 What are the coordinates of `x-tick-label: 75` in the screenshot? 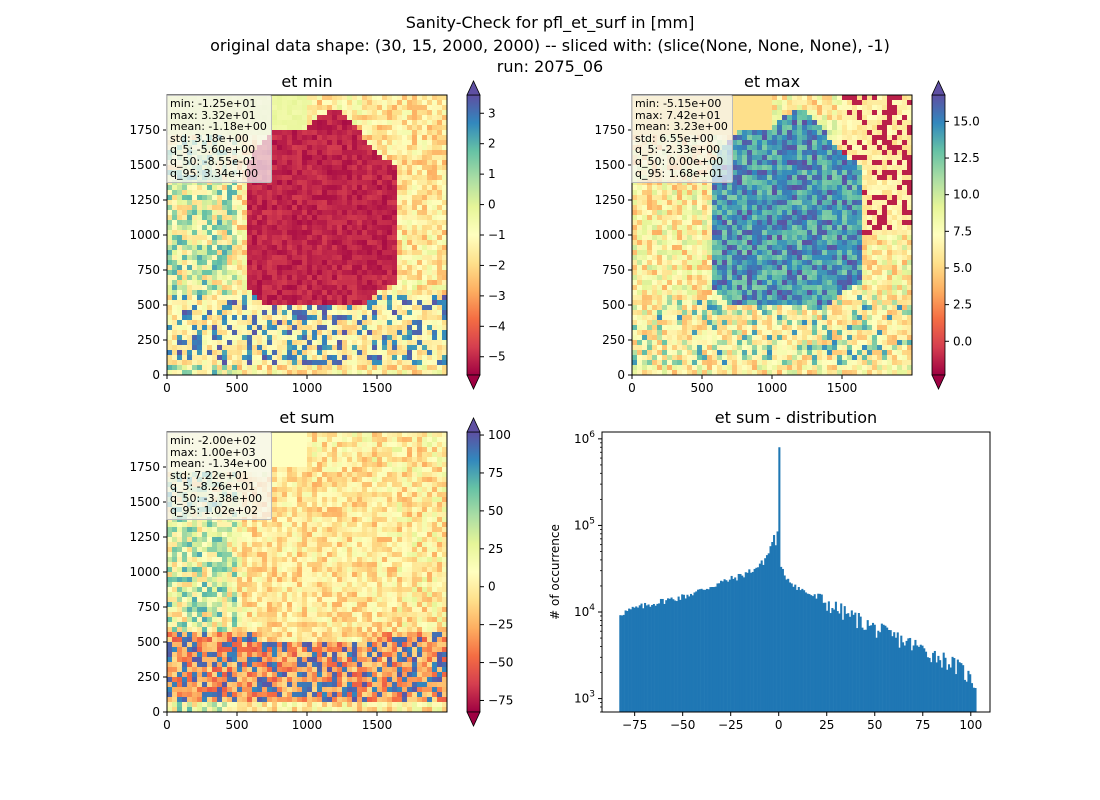 It's located at (922, 725).